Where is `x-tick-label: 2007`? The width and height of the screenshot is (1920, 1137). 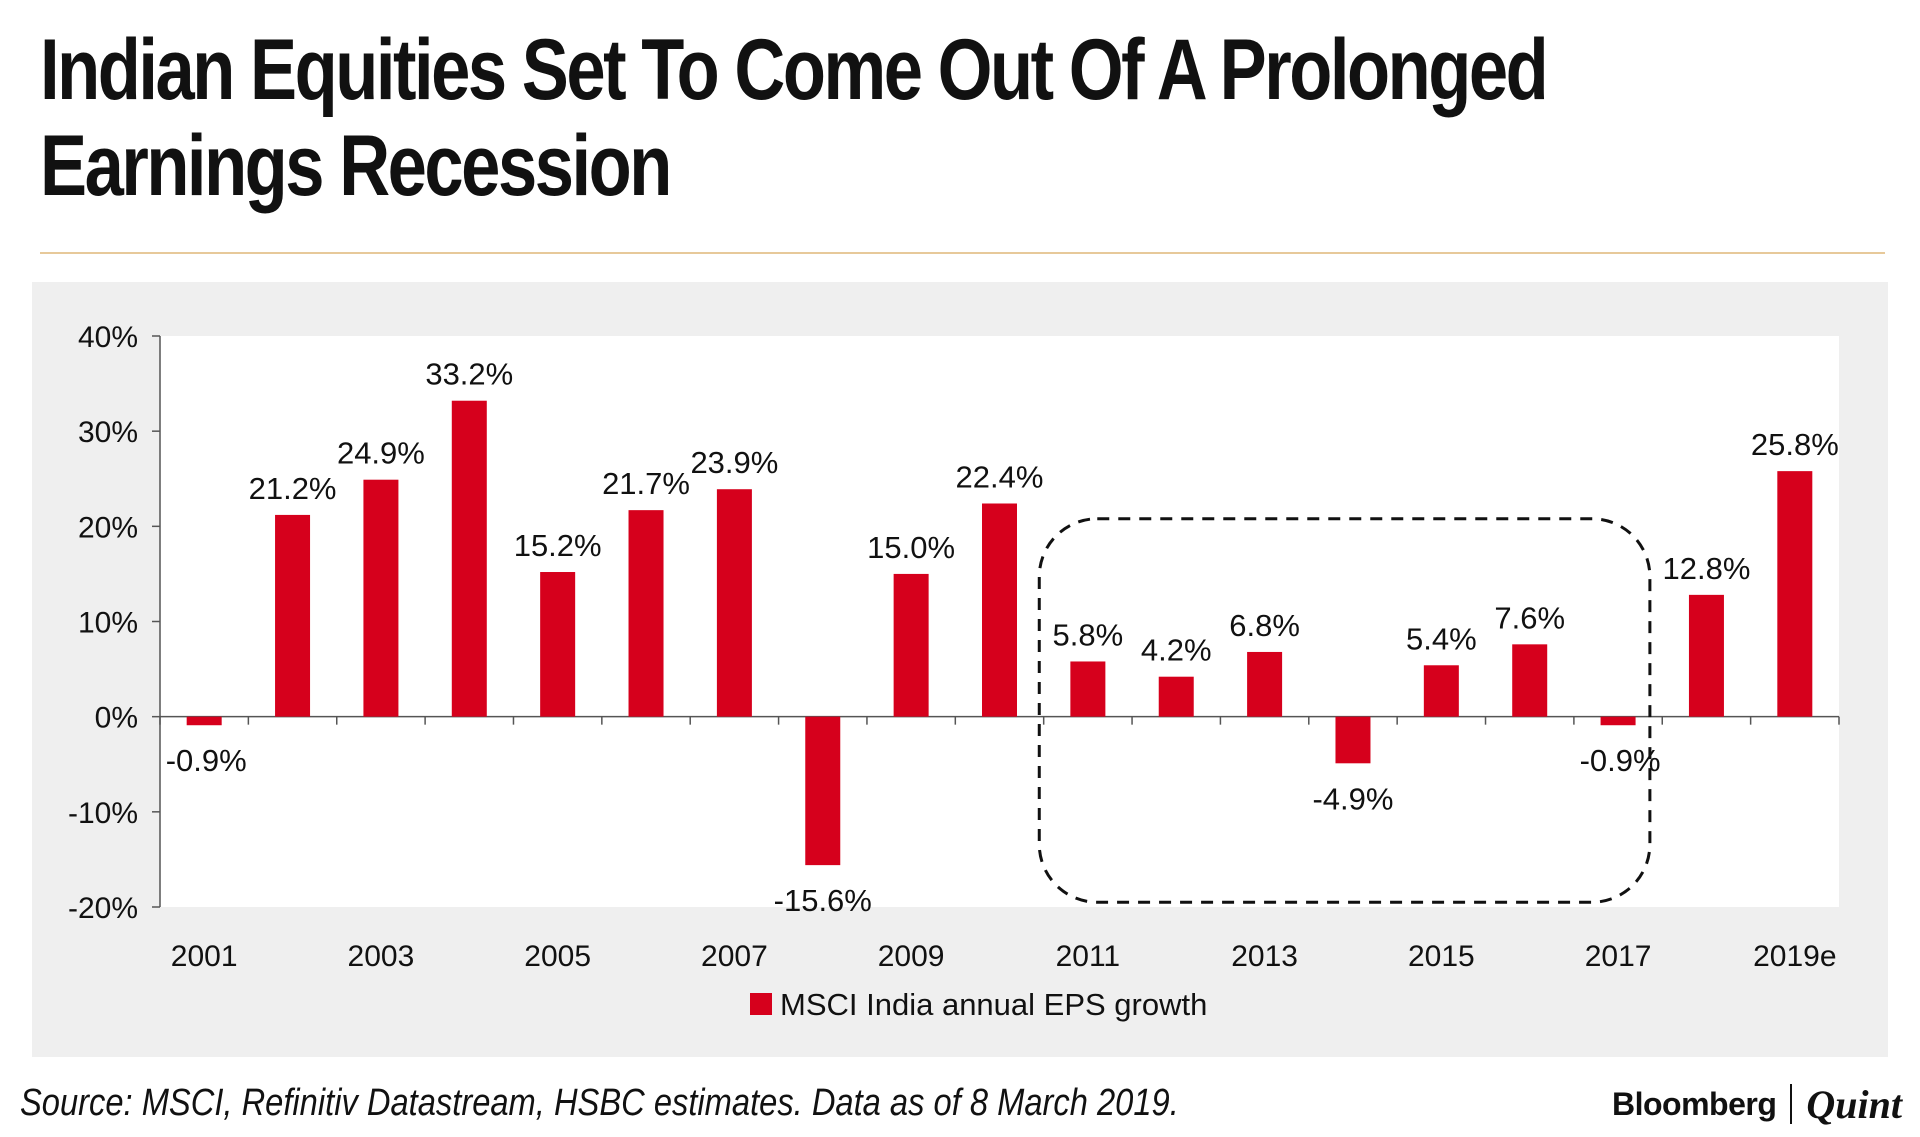
x-tick-label: 2007 is located at coordinates (734, 956).